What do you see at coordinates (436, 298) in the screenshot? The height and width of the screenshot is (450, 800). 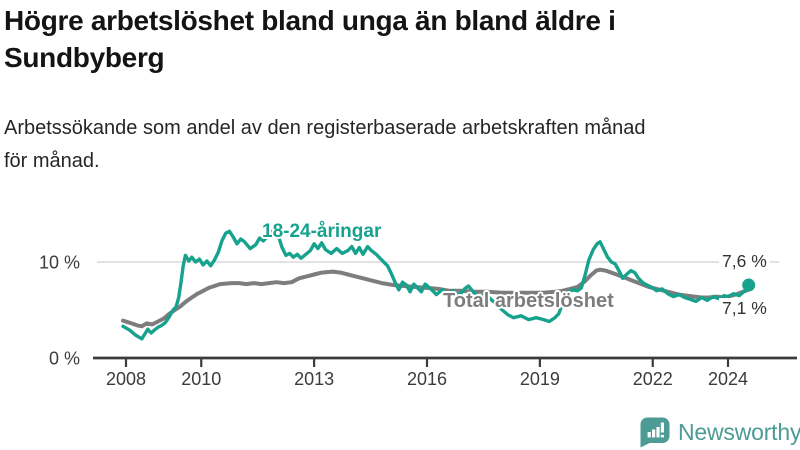 I see `series-line-total` at bounding box center [436, 298].